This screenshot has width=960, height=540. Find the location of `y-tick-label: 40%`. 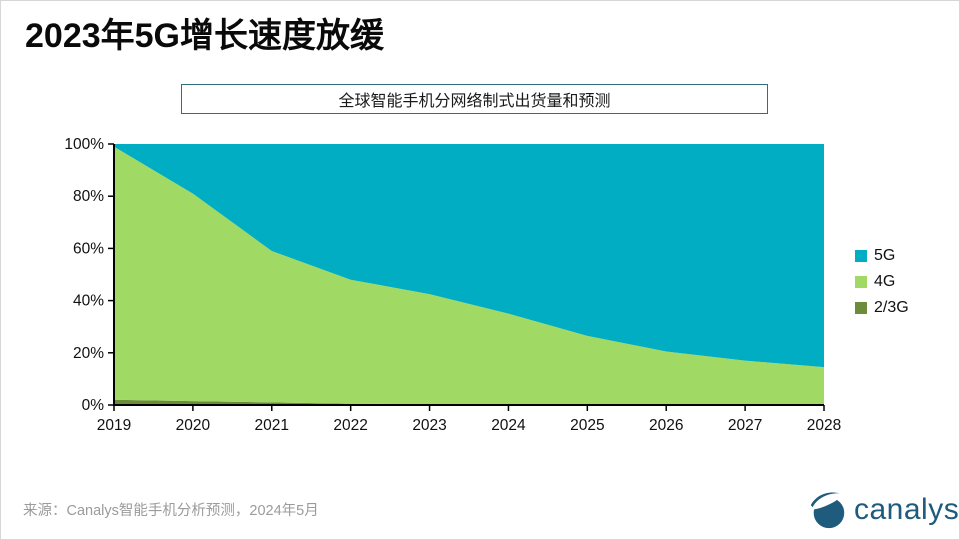

y-tick-label: 40% is located at coordinates (88, 301).